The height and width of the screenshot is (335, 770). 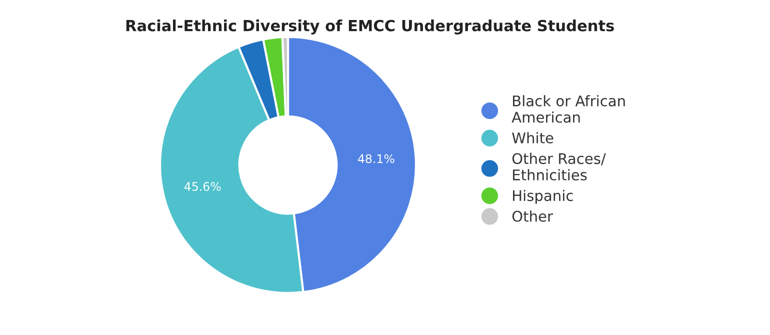 What do you see at coordinates (376, 159) in the screenshot?
I see `data-label: 48.1%` at bounding box center [376, 159].